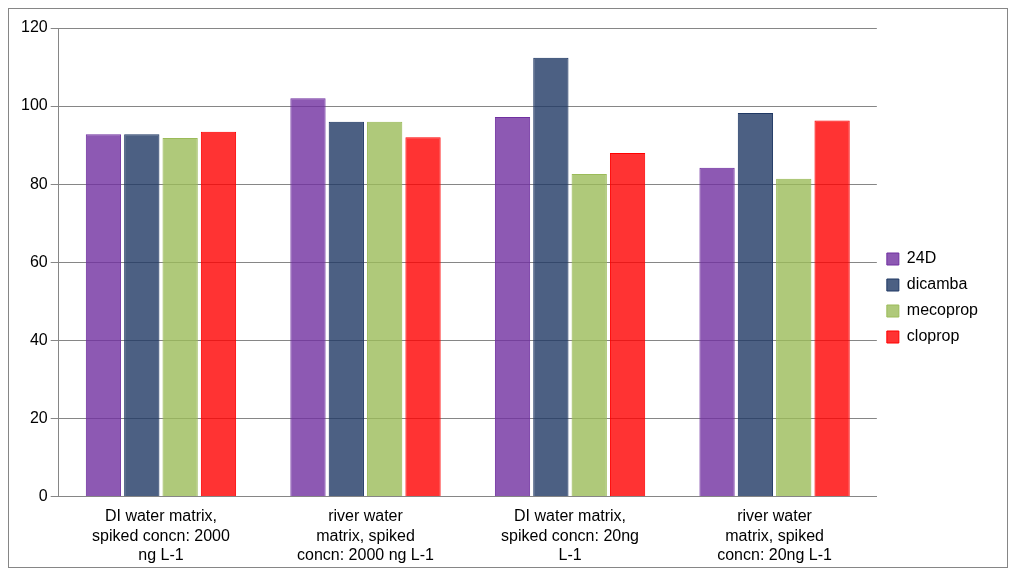 The width and height of the screenshot is (1017, 579). Describe the element at coordinates (161, 535) in the screenshot. I see `x-tick-label: DI water matrix, spiked concn: 2000 ng L-1` at that location.